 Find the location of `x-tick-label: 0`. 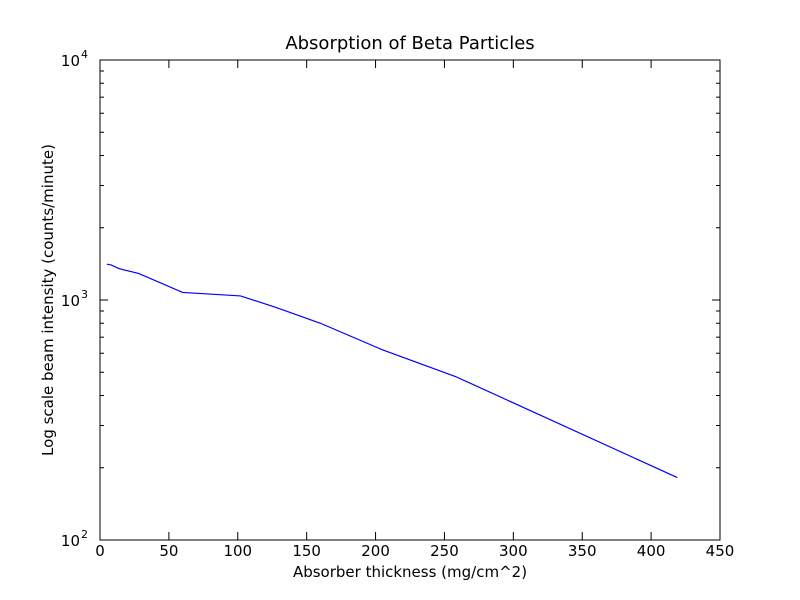

x-tick-label: 0 is located at coordinates (100, 551).